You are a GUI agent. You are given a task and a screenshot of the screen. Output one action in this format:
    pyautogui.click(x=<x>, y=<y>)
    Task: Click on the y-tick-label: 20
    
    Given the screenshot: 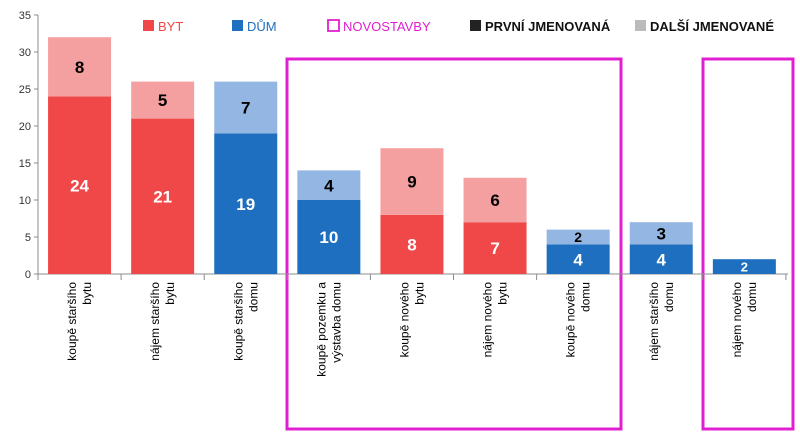 What is the action you would take?
    pyautogui.click(x=25, y=127)
    